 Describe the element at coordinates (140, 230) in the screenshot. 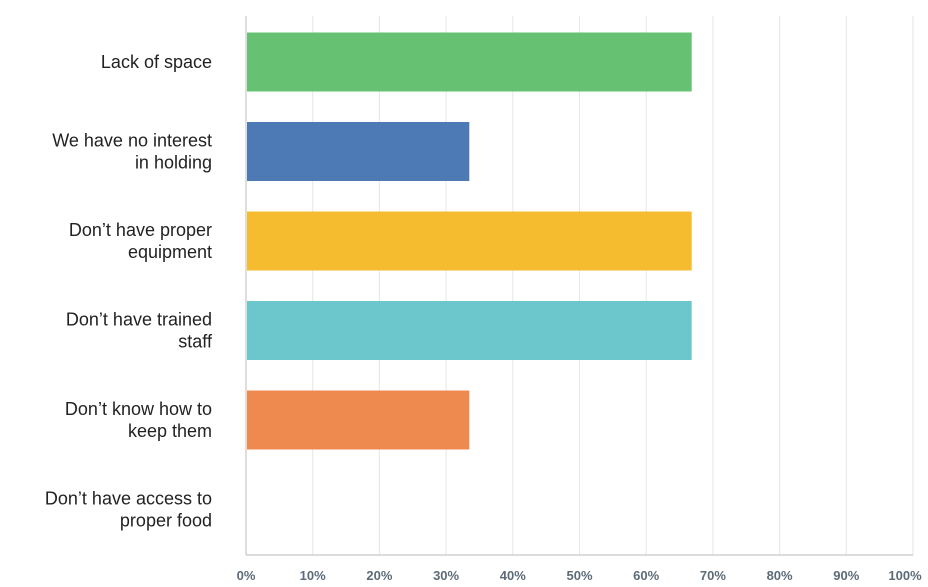

I see `category-label: Don’t have proper` at that location.